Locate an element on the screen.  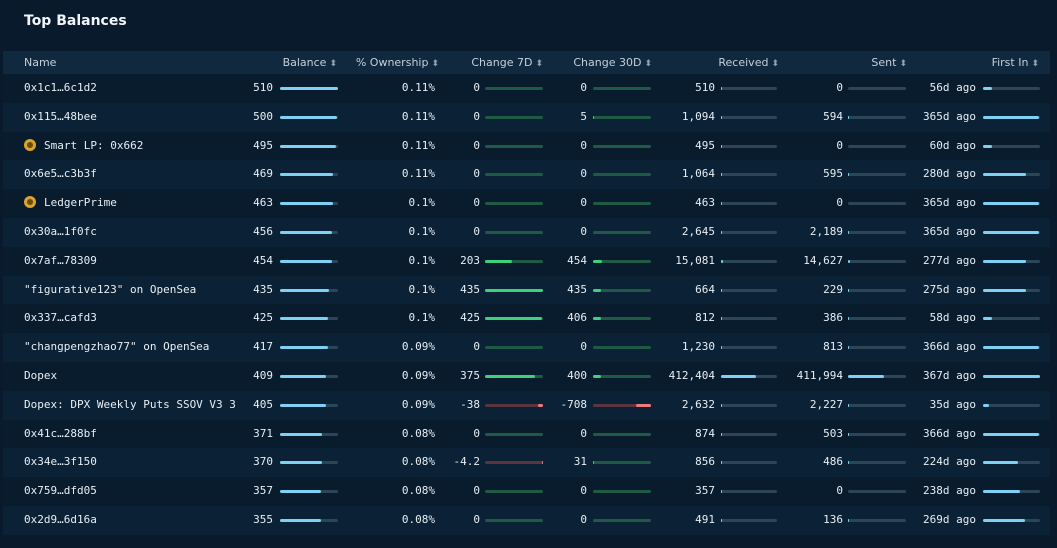
cell-ownership: 0.08% is located at coordinates (418, 462).